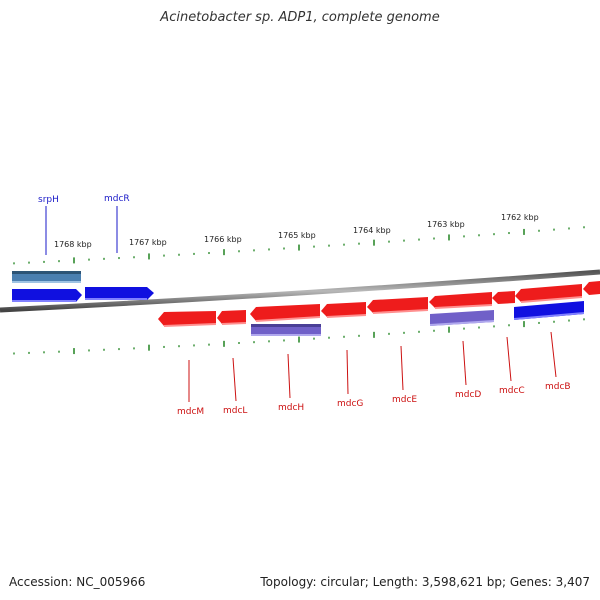 This screenshot has height=600, width=600. What do you see at coordinates (446, 224) in the screenshot?
I see `scale-label-1763: 1763 kbp` at bounding box center [446, 224].